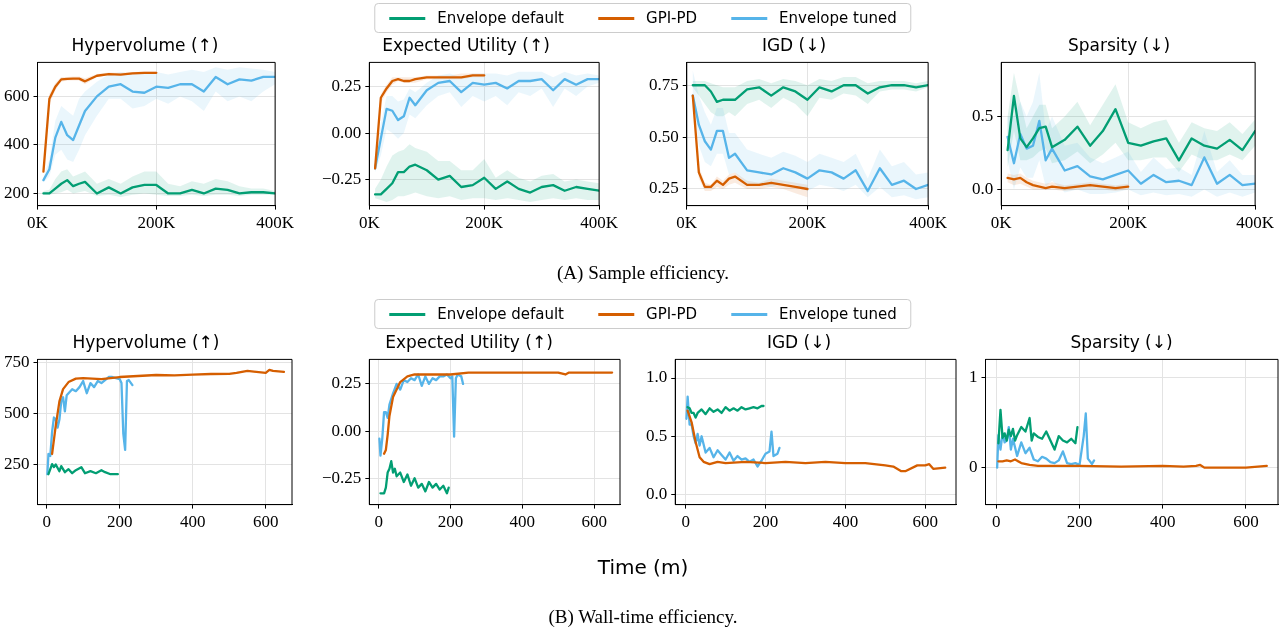 Image resolution: width=1286 pixels, height=635 pixels. Describe the element at coordinates (643, 273) in the screenshot. I see `text: (A) Sample efficiency.` at that location.